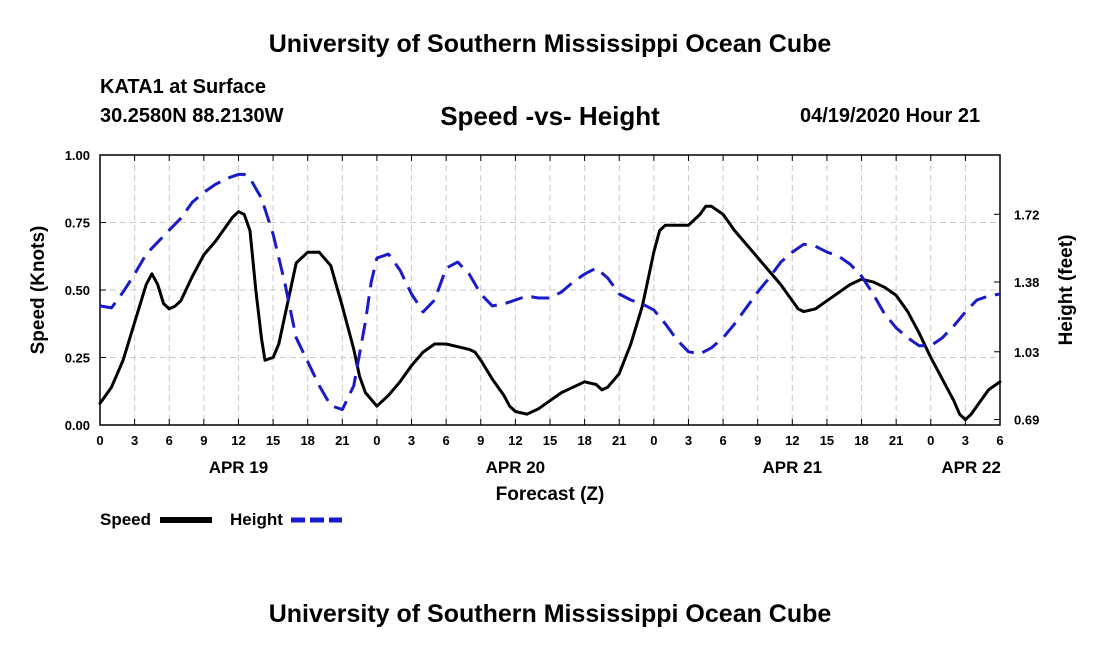  Describe the element at coordinates (550, 116) in the screenshot. I see `chart-subtitle: Speed -vs- Height` at that location.